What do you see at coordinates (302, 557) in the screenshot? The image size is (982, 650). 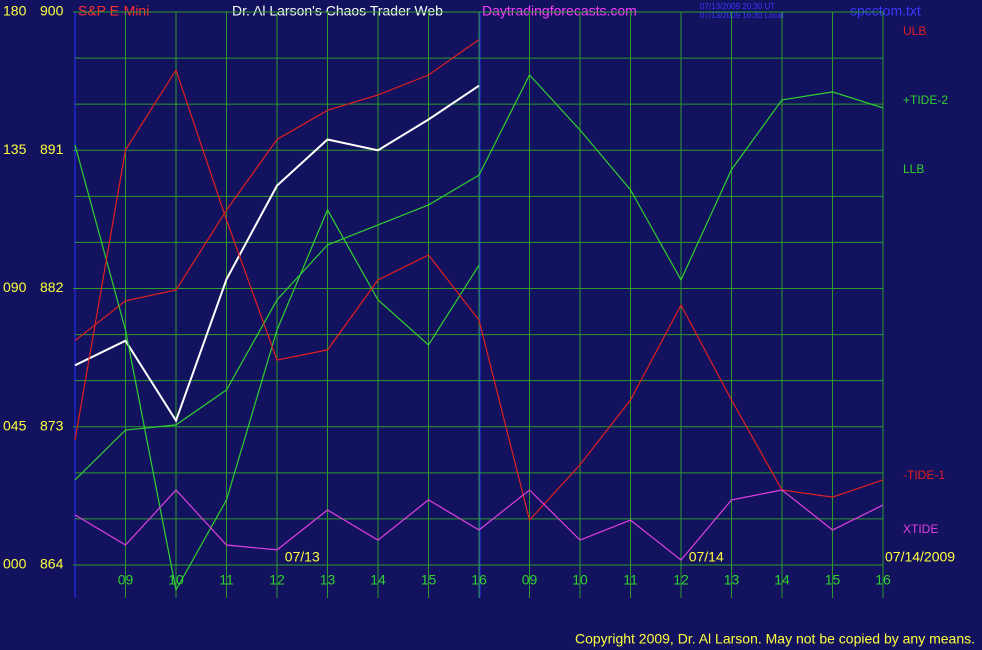 I see `date-annotation: 07/13` at bounding box center [302, 557].